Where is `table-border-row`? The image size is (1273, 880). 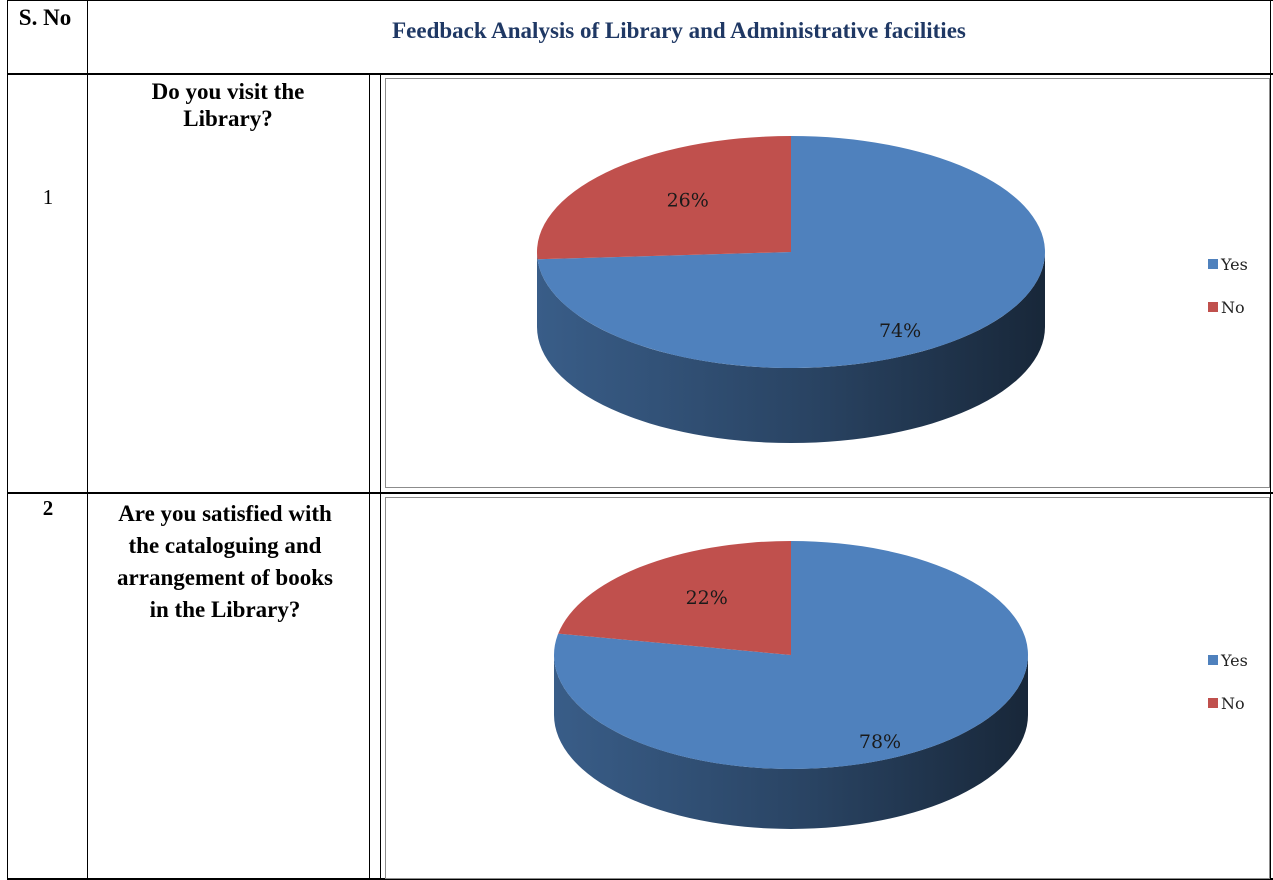
table-border-row is located at coordinates (640, 493).